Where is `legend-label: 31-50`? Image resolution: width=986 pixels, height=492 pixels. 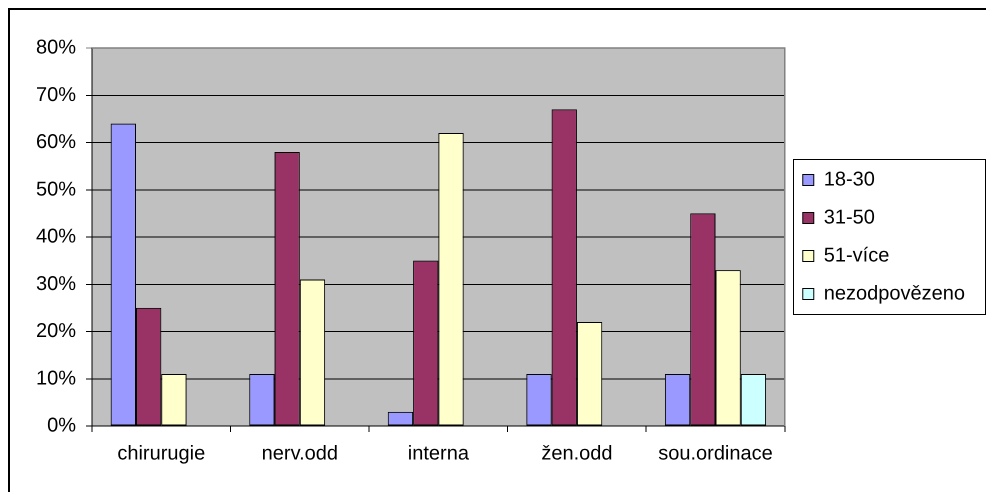 legend-label: 31-50 is located at coordinates (849, 217).